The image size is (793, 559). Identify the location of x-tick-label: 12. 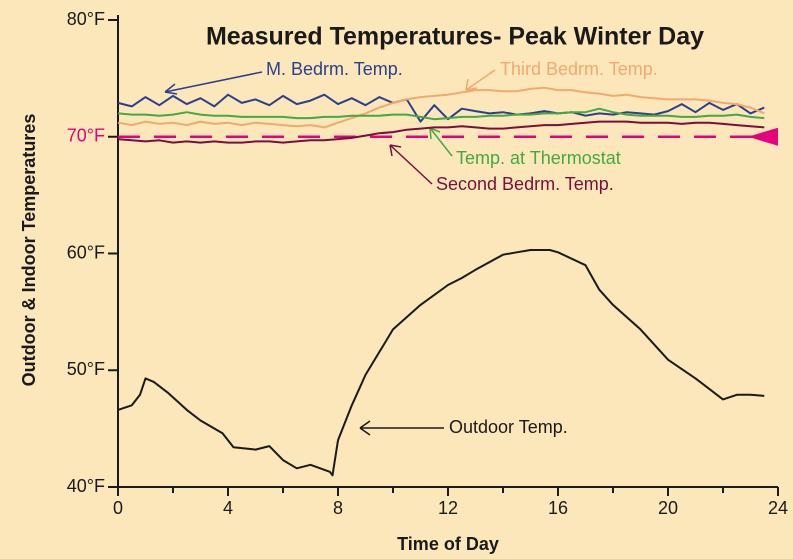
(448, 508).